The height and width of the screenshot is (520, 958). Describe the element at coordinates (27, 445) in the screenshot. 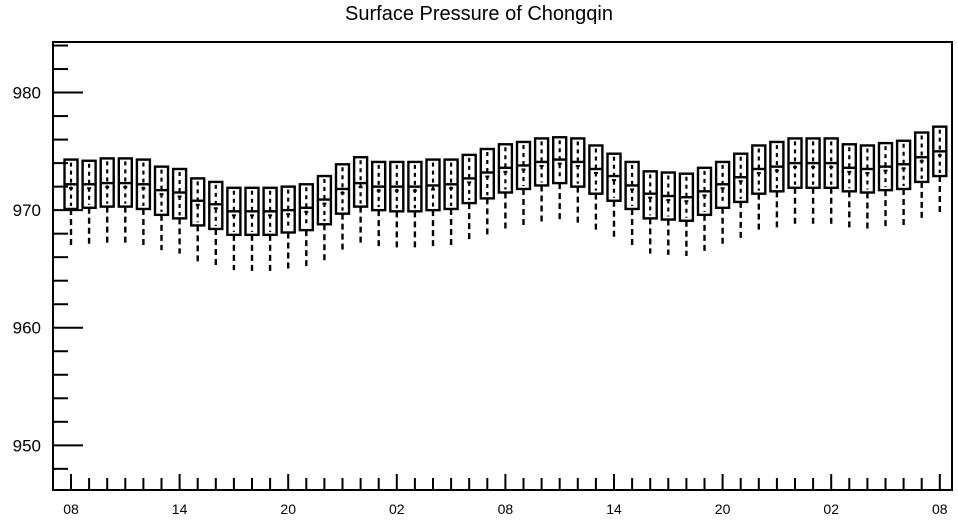

I see `y-tick-label: 950` at that location.